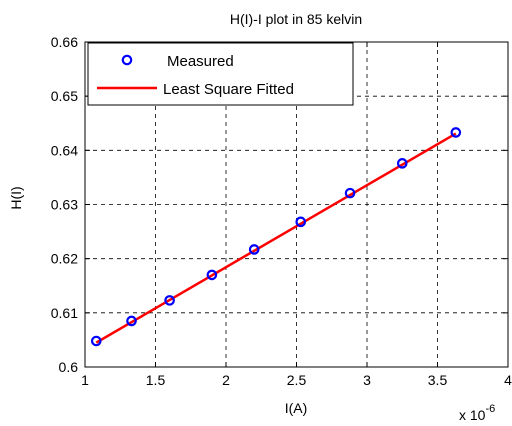 The height and width of the screenshot is (426, 512). I want to click on y-tick-label: 0.63, so click(64, 205).